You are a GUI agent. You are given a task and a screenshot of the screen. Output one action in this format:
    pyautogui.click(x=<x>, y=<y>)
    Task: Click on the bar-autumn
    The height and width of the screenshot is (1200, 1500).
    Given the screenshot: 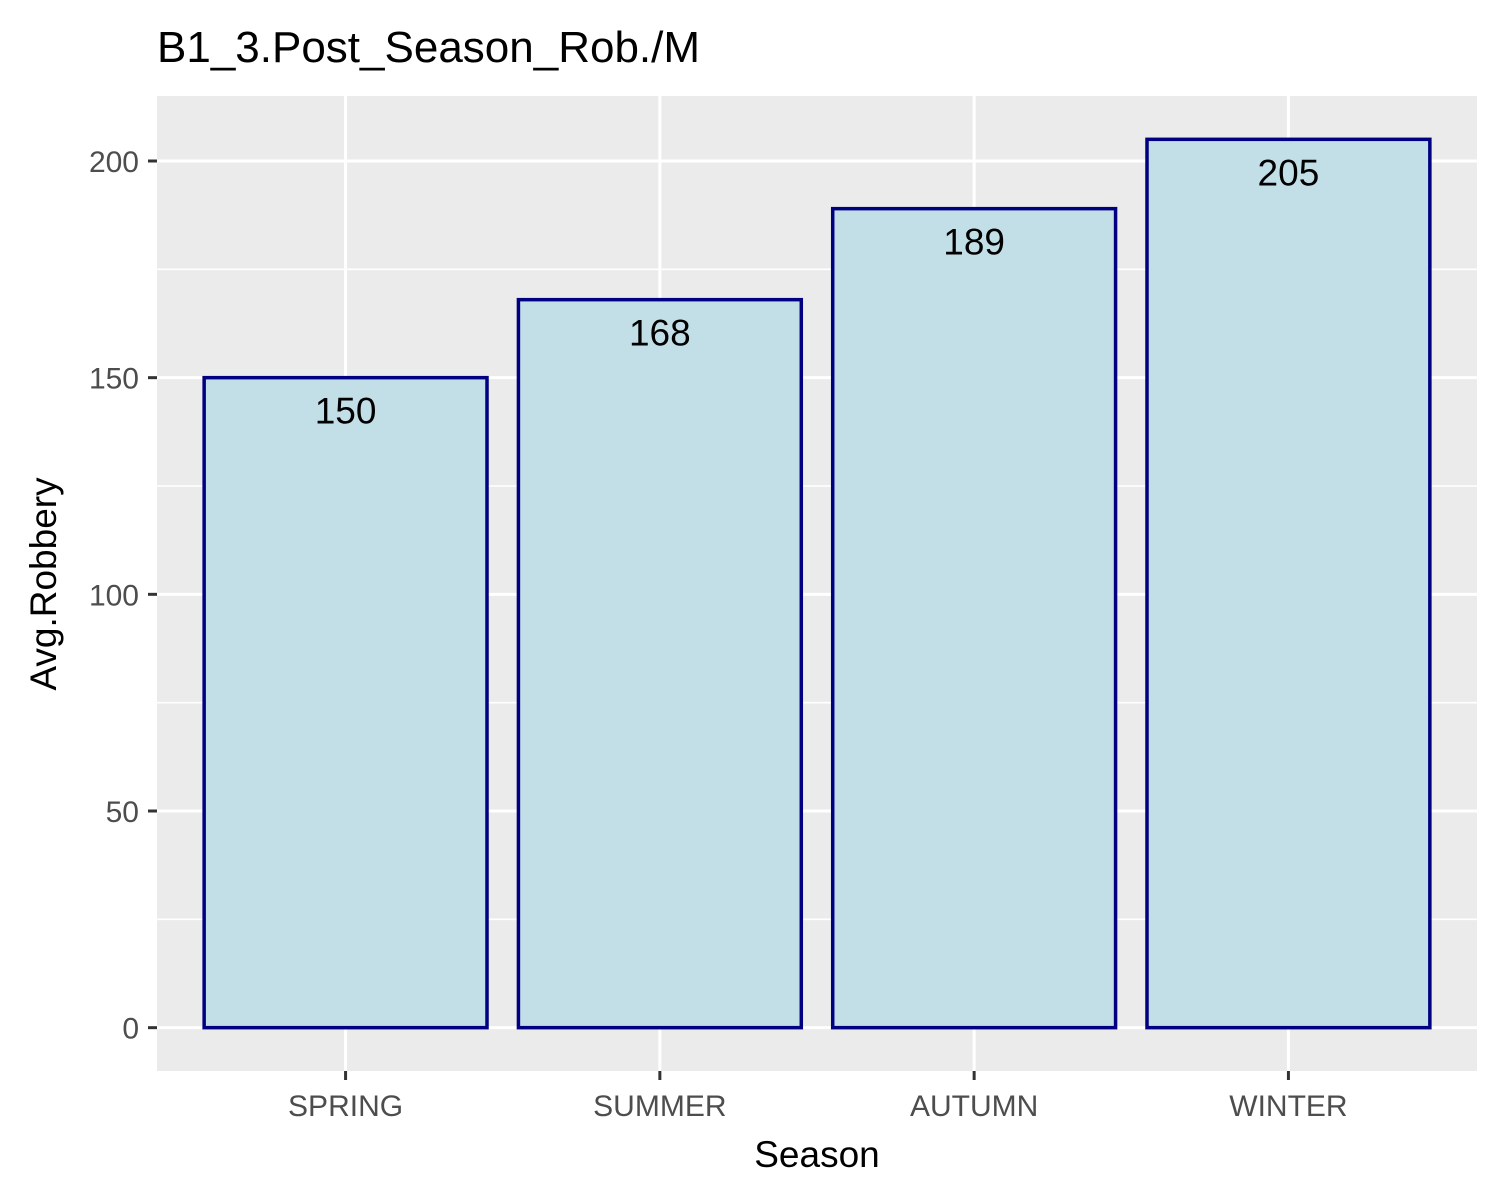 What is the action you would take?
    pyautogui.click(x=974, y=618)
    